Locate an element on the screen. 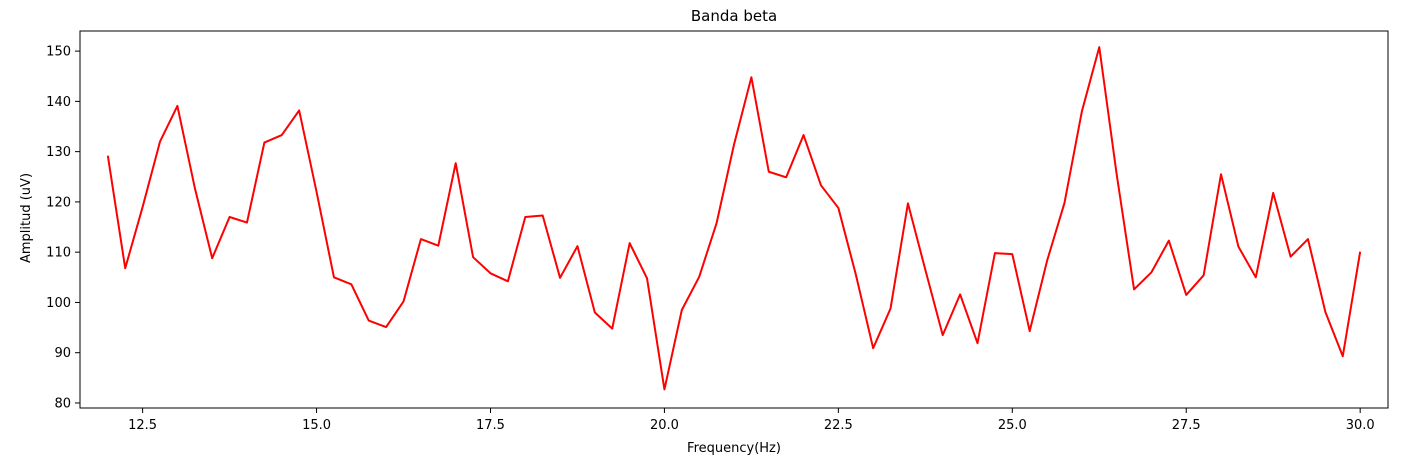 This screenshot has width=1401, height=466. x-axis: 12.5 15.0 17.5 20.0 22.5 25.0 27.5 30.0 is located at coordinates (751, 420).